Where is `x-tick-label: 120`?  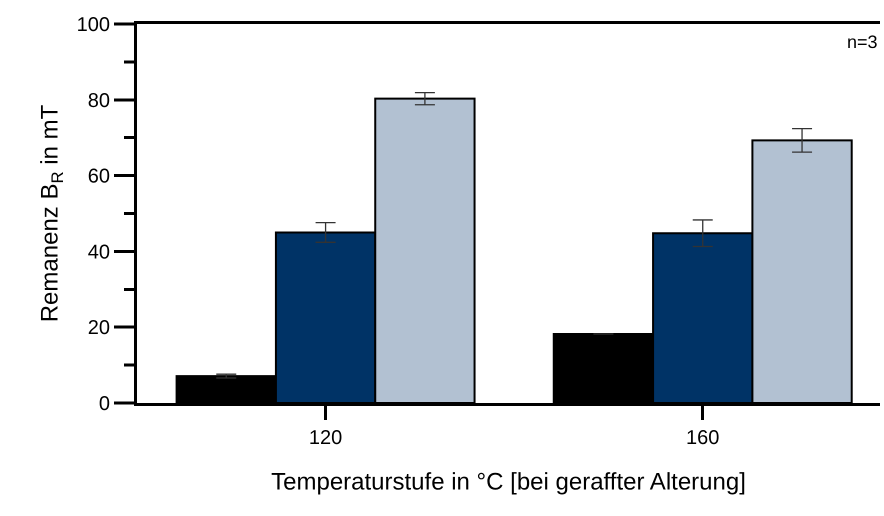
x-tick-label: 120 is located at coordinates (325, 438).